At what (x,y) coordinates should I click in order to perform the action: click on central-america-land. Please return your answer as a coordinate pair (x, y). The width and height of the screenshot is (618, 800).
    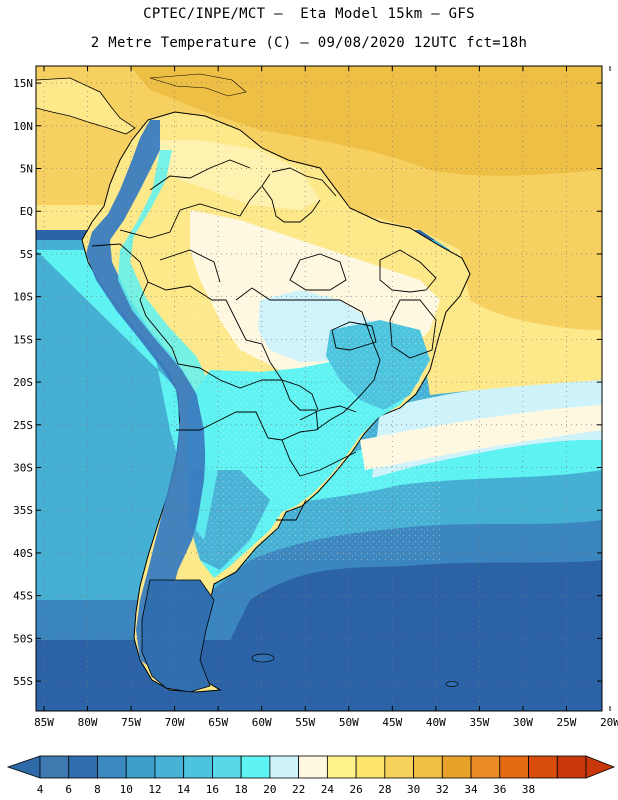
    Looking at the image, I should click on (86, 106).